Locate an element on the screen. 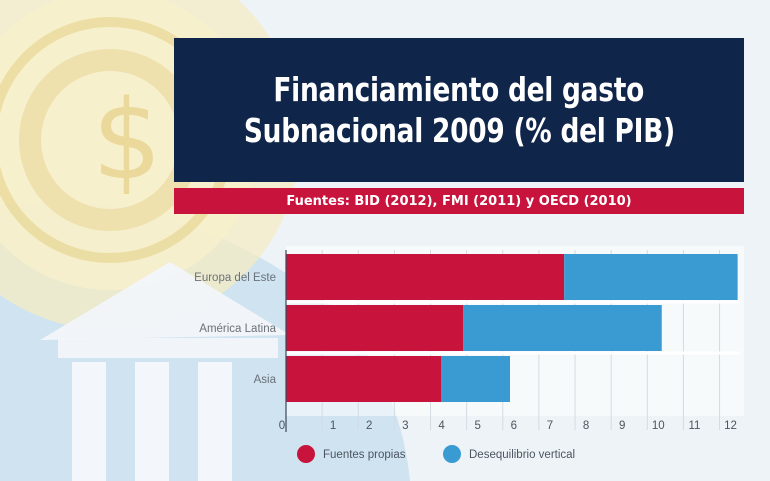 The image size is (770, 481). category-label: Asia is located at coordinates (265, 380).